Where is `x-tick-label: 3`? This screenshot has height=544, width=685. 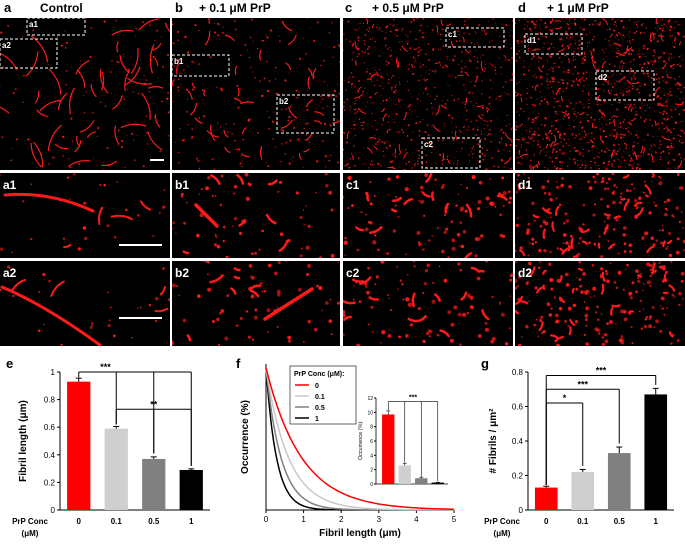
x-tick-label: 3 is located at coordinates (379, 519).